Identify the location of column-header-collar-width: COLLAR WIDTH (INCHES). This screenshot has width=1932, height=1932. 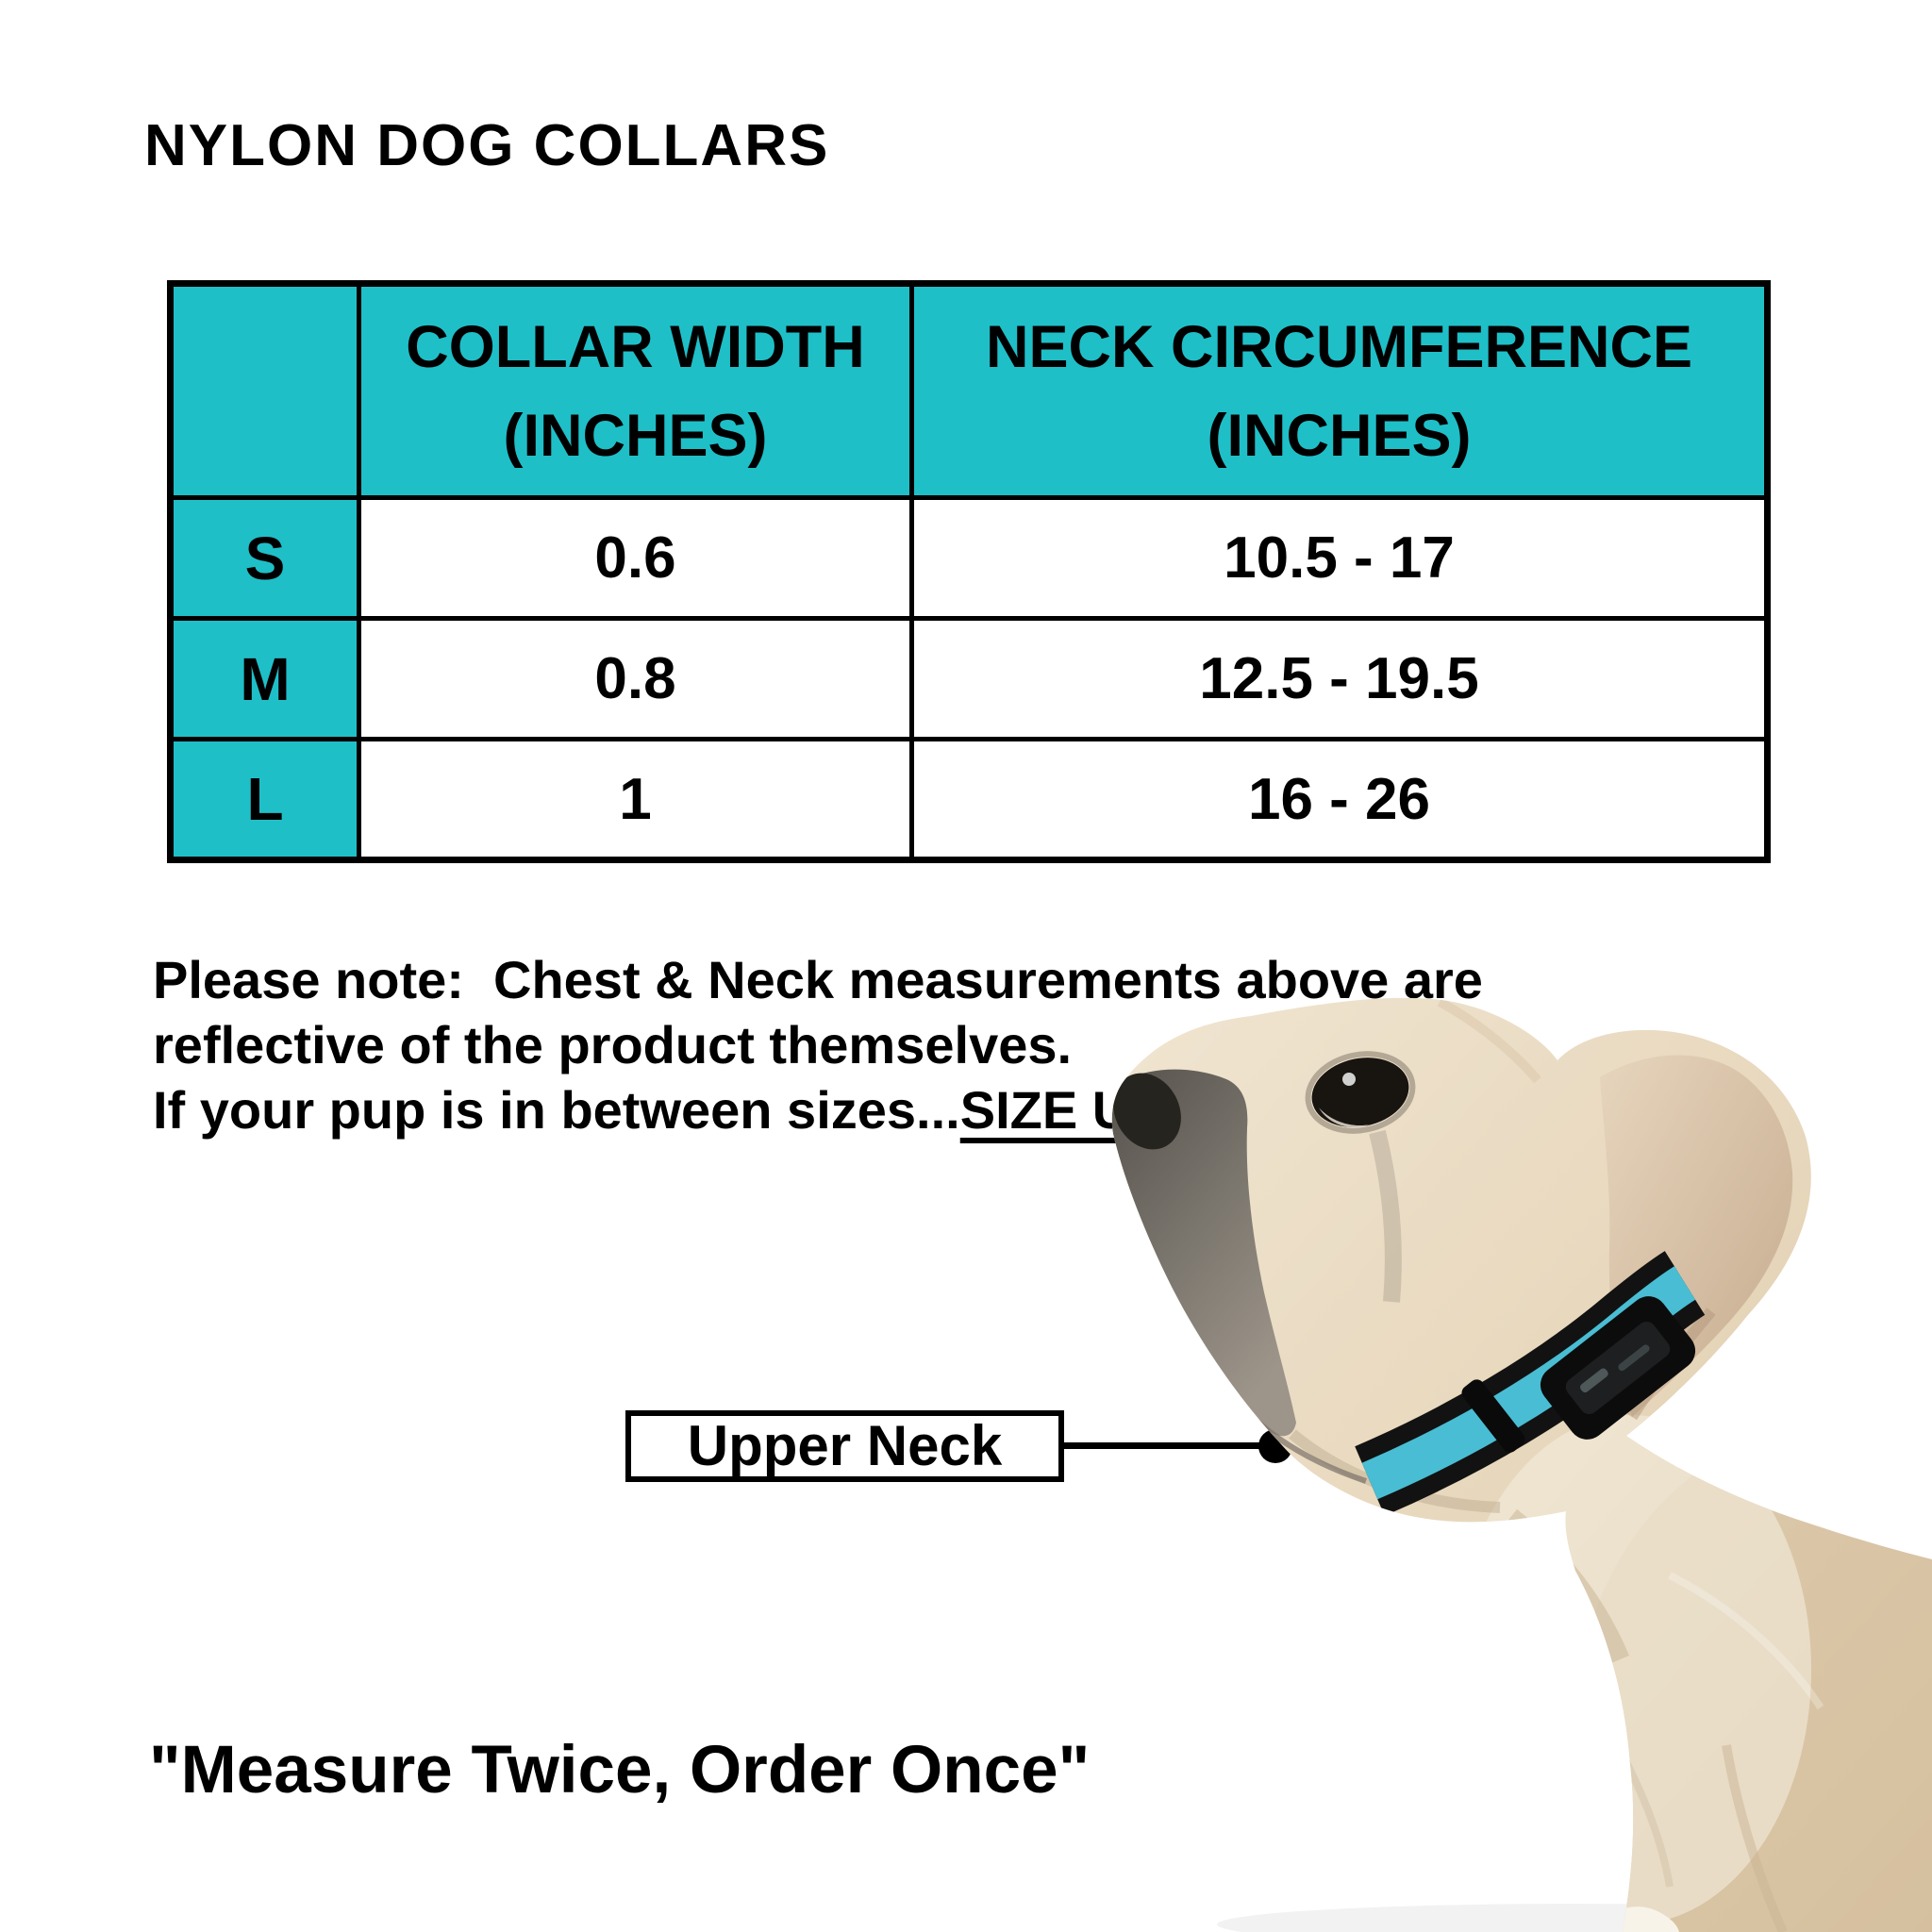
(636, 391).